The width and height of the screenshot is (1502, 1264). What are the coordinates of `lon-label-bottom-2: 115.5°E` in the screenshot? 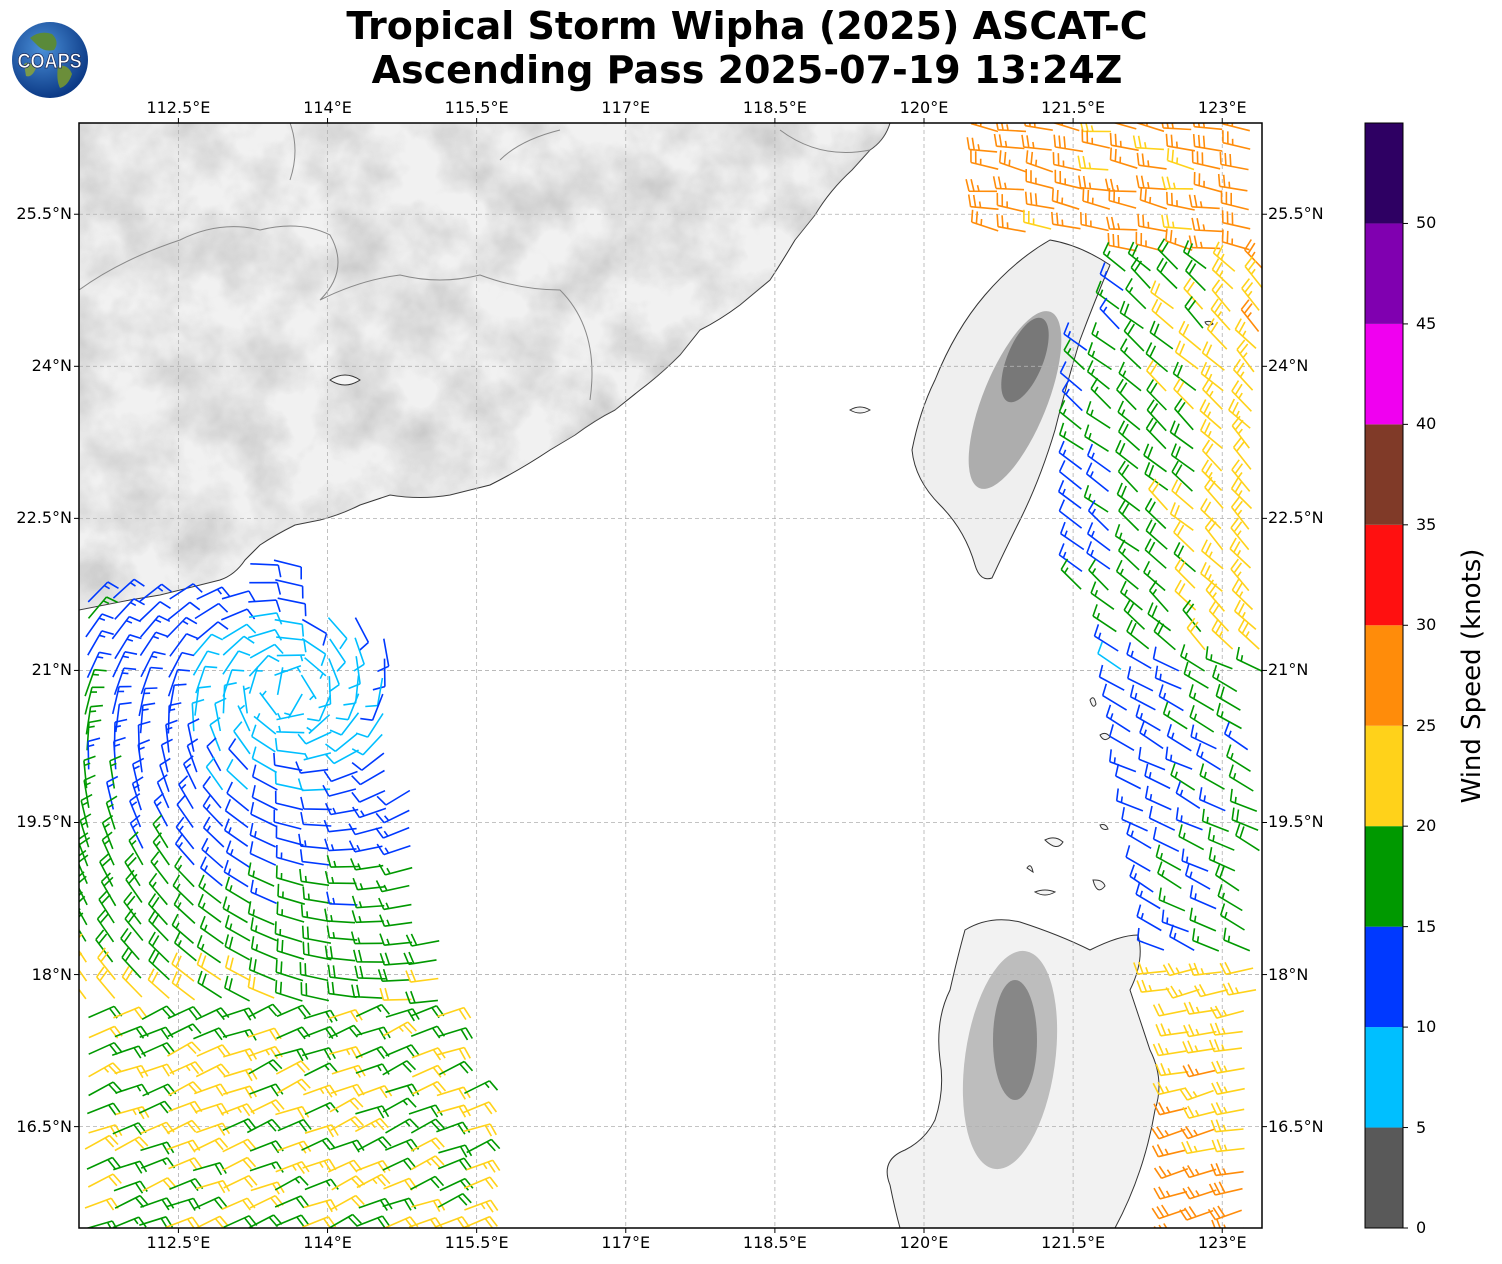 It's located at (476, 1242).